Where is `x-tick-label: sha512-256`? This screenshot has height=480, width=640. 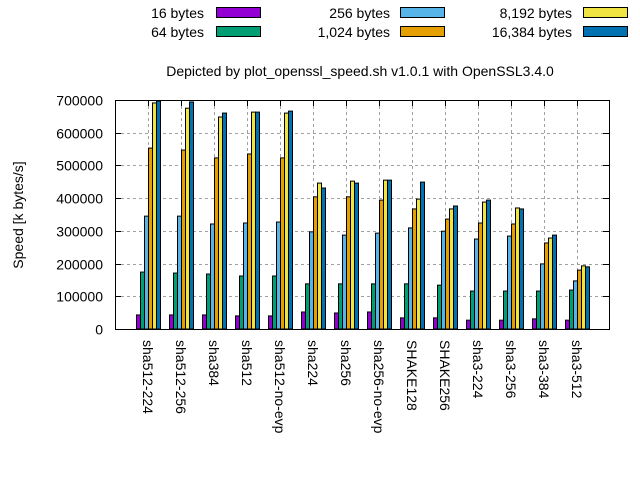
x-tick-label: sha512-256 is located at coordinates (181, 377).